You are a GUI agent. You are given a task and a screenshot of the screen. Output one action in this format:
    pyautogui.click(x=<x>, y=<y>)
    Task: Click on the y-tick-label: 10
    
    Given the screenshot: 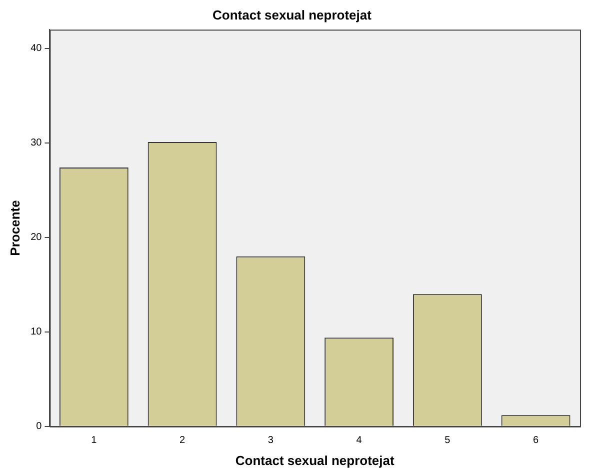 What is the action you would take?
    pyautogui.click(x=36, y=332)
    